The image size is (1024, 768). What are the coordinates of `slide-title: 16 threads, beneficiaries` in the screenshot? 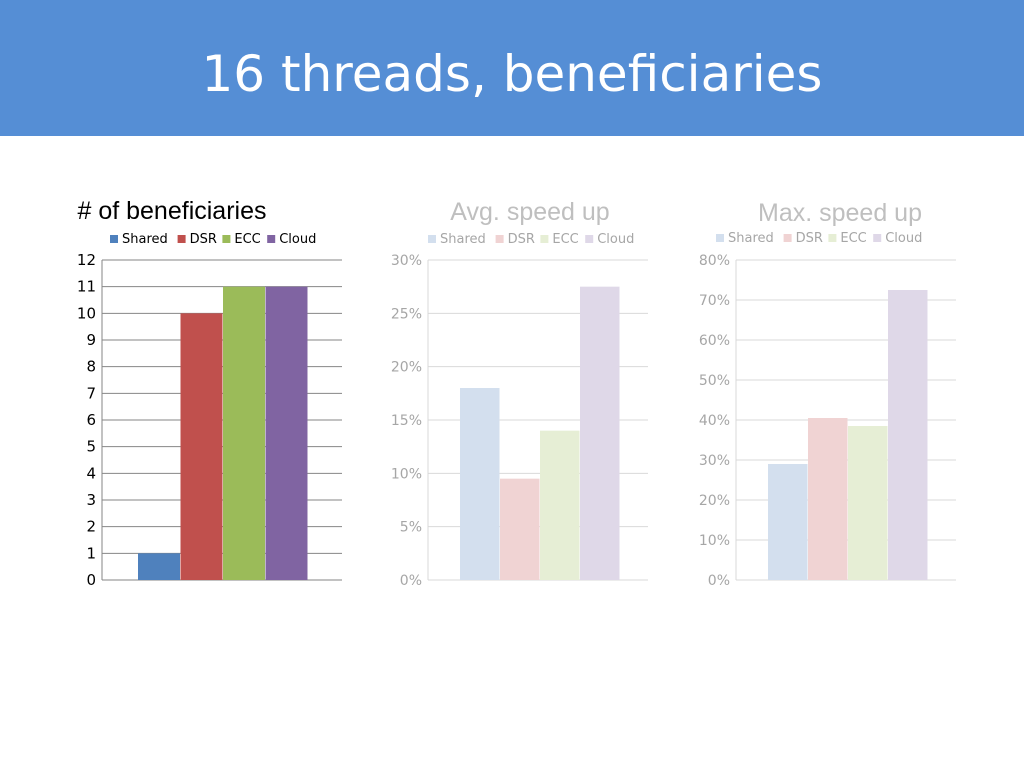 It's located at (512, 74).